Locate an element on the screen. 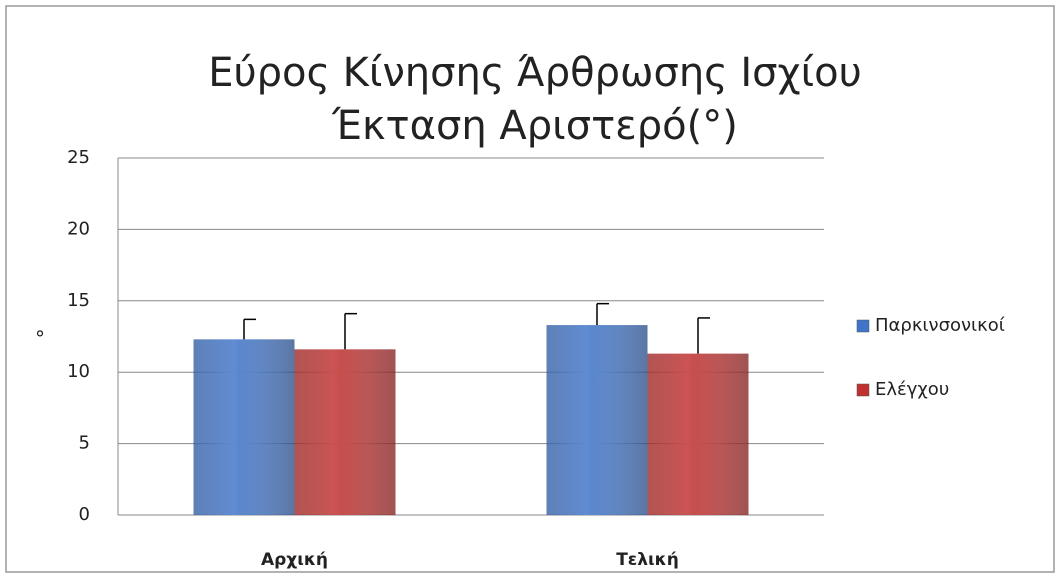 The height and width of the screenshot is (578, 1060). y-tick-label: 25 is located at coordinates (78, 157).